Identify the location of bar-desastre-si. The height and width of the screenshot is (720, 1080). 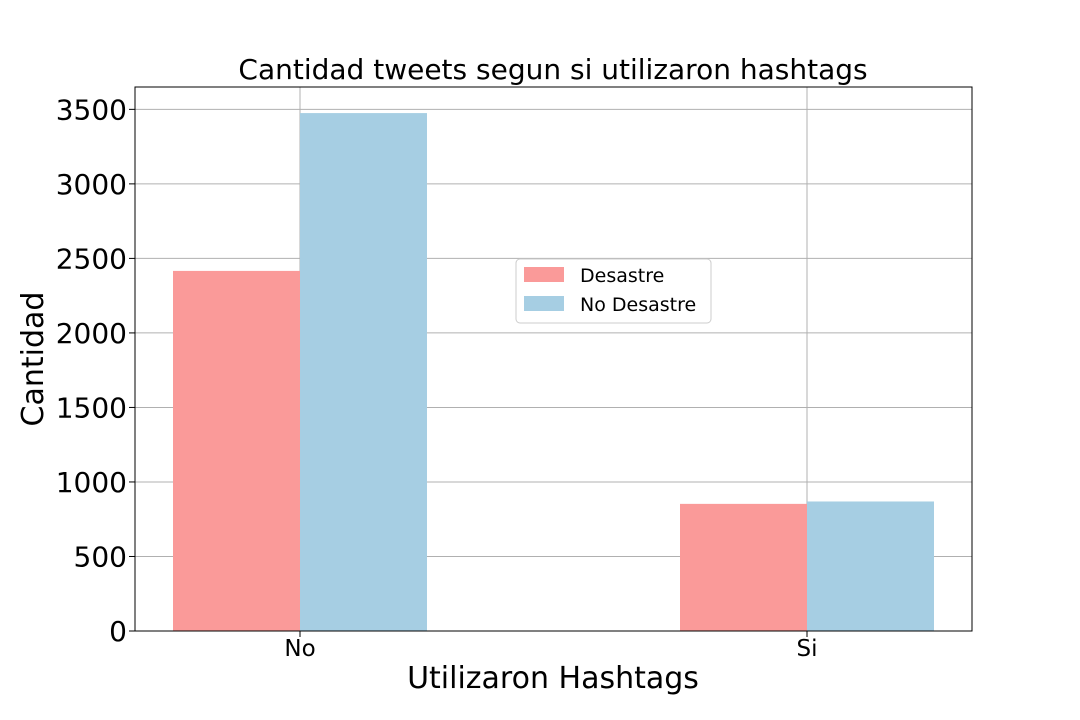
(743, 567).